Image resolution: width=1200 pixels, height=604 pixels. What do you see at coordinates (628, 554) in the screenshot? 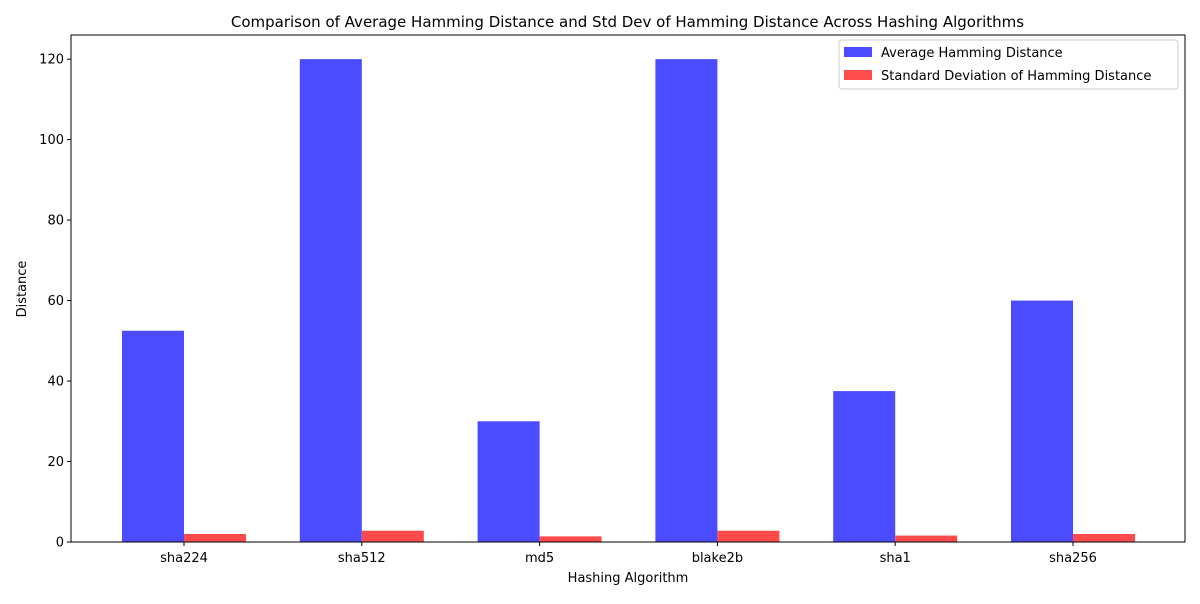
I see `x-axis: sha224 sha512 md5 blake2b sha1 sha256` at bounding box center [628, 554].